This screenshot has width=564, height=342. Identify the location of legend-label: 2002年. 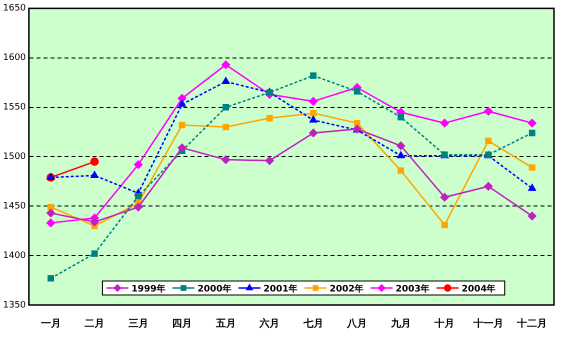
(347, 288).